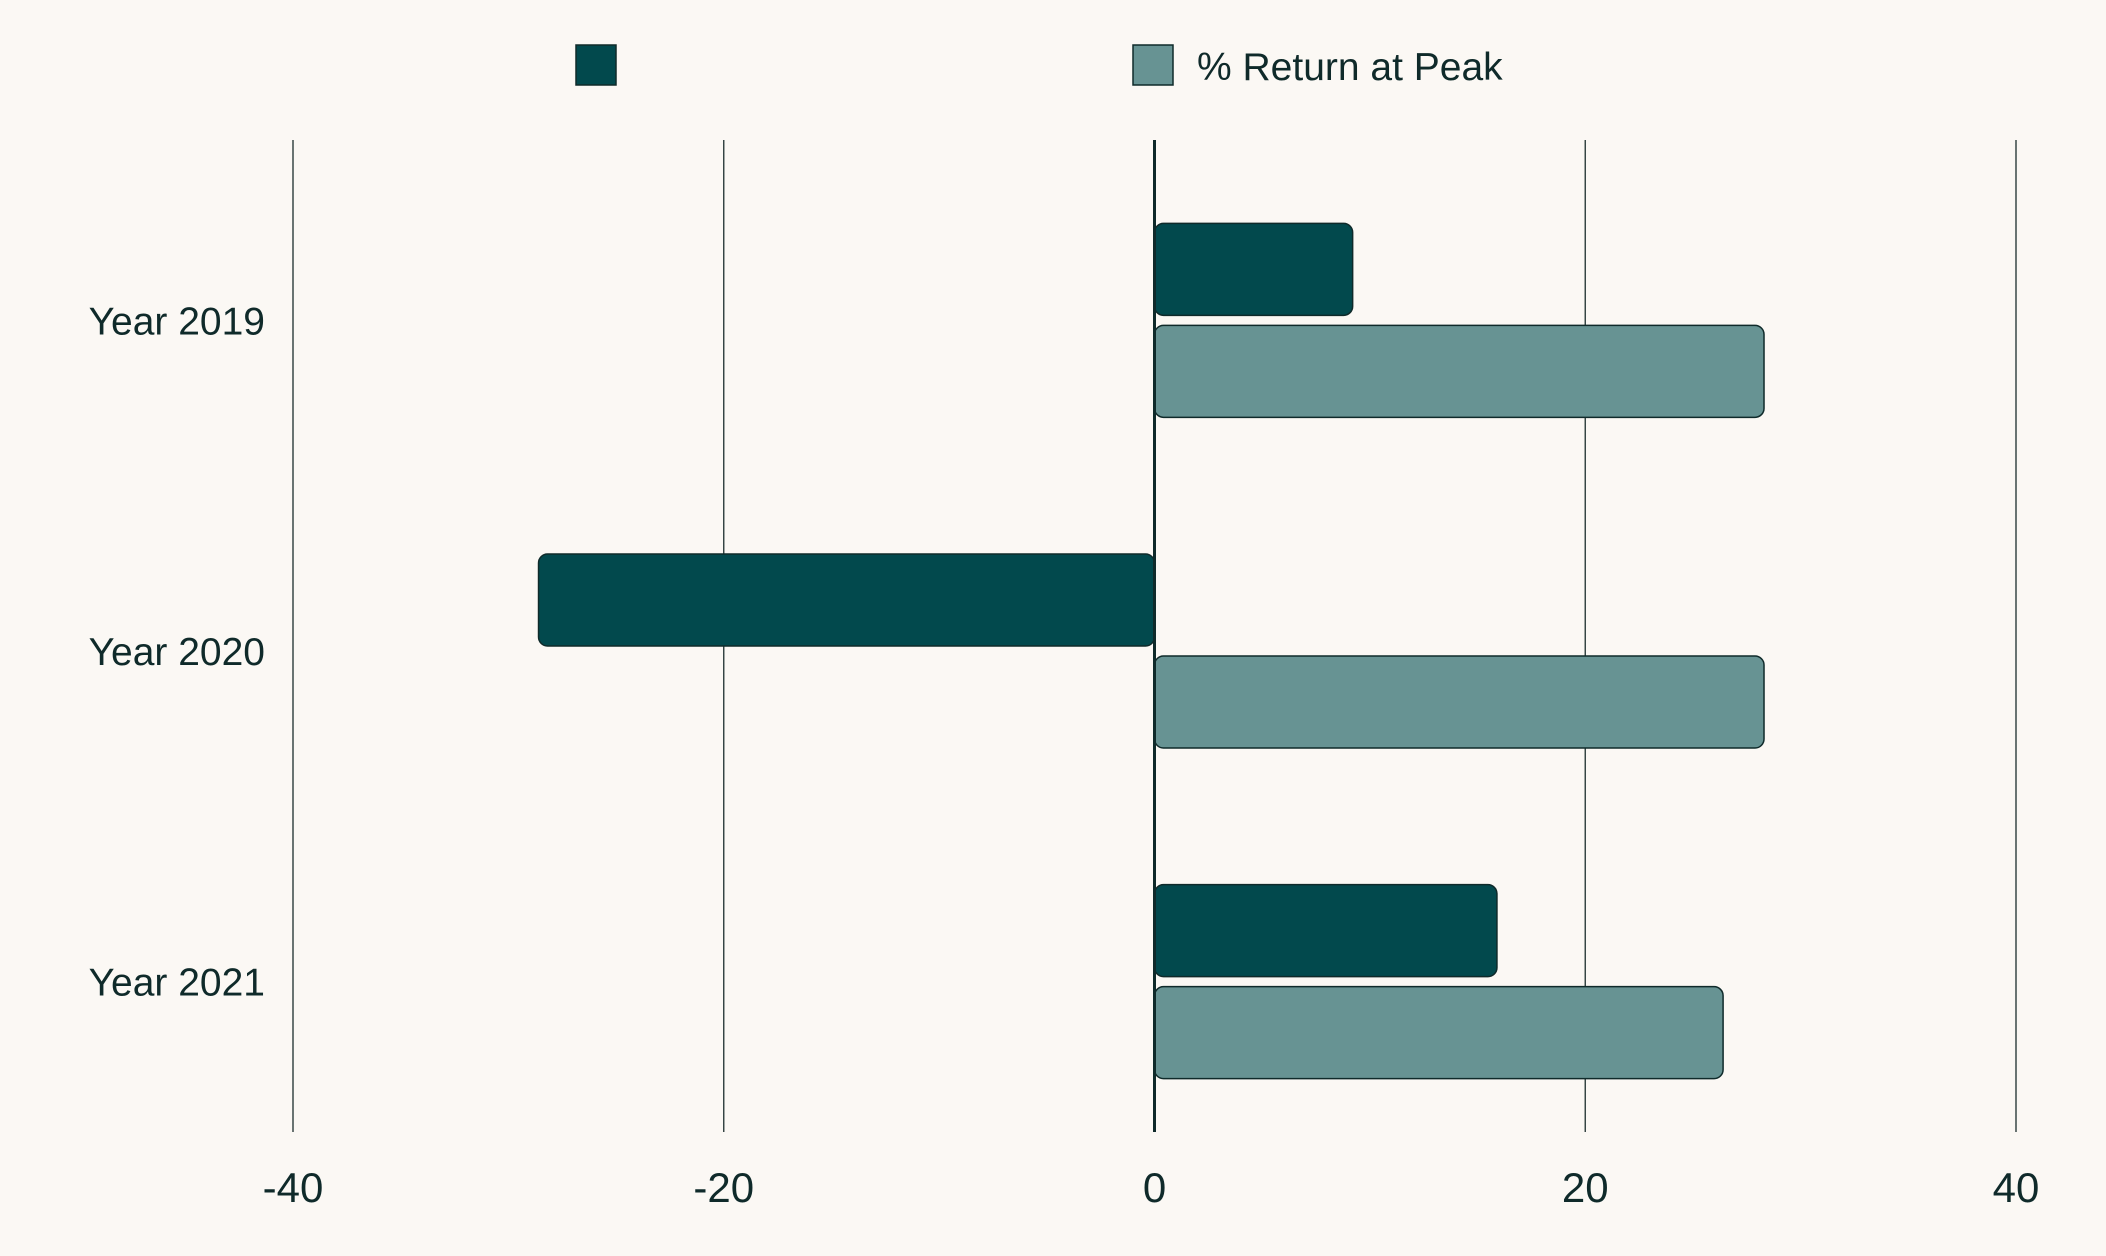 The height and width of the screenshot is (1256, 2106). I want to click on x-tick-label: 40, so click(2016, 1187).